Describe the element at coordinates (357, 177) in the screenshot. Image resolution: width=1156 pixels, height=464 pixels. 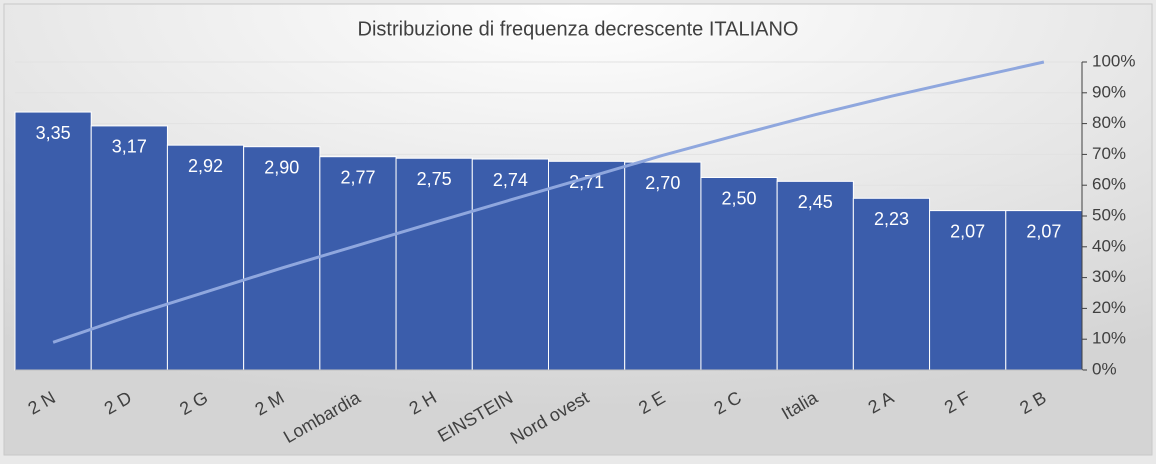
I see `value-label: 2,77` at that location.